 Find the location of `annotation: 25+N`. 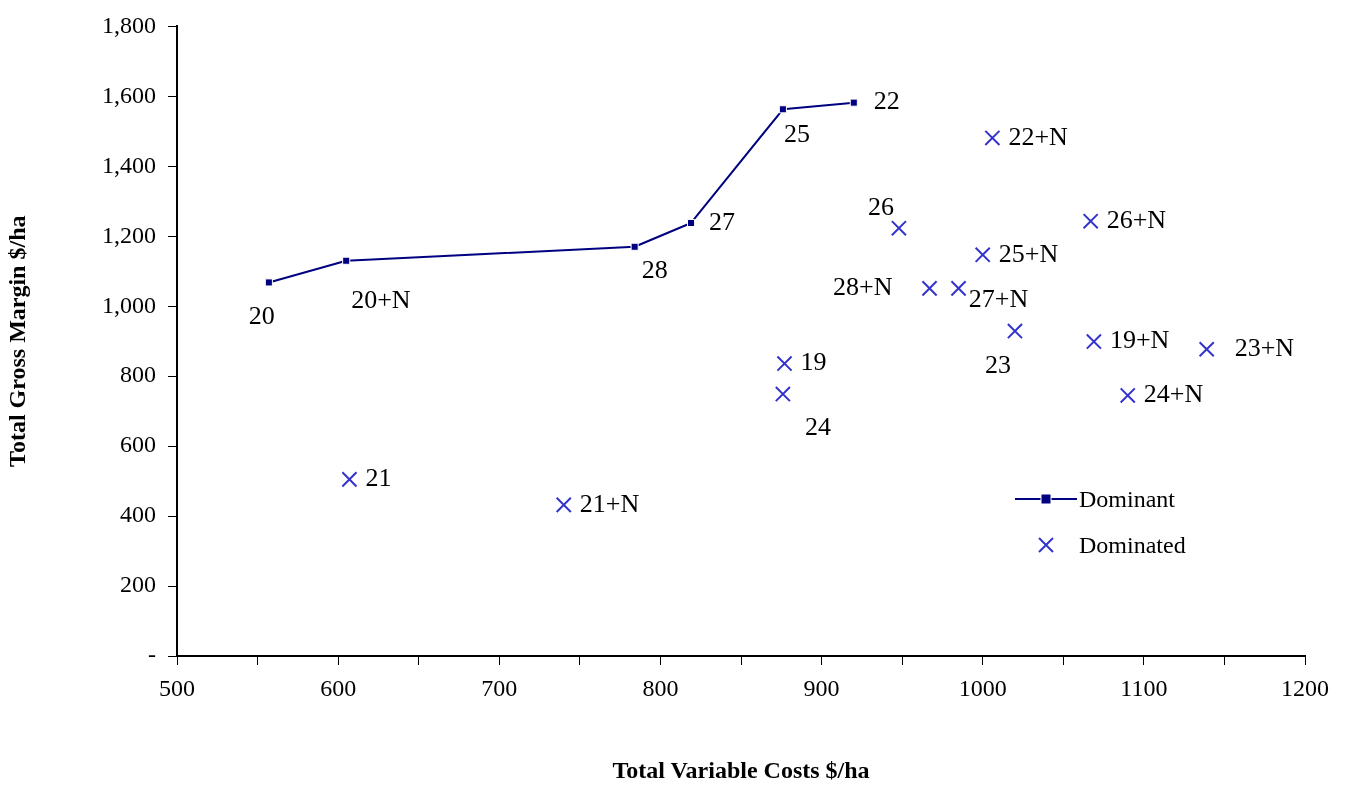

annotation: 25+N is located at coordinates (1028, 253).